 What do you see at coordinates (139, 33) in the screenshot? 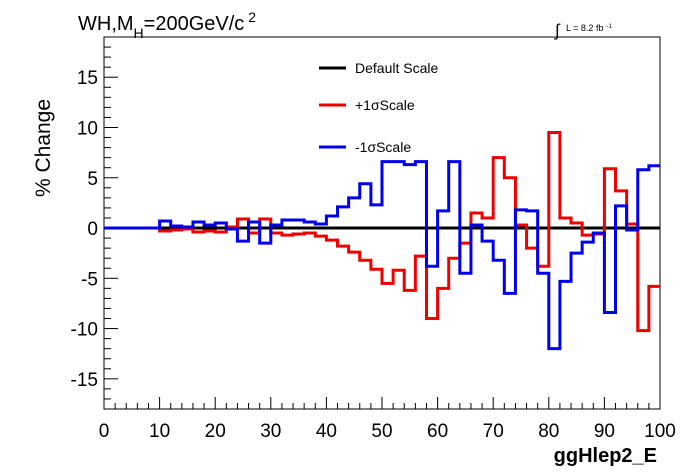
I see `title-subscript: H` at bounding box center [139, 33].